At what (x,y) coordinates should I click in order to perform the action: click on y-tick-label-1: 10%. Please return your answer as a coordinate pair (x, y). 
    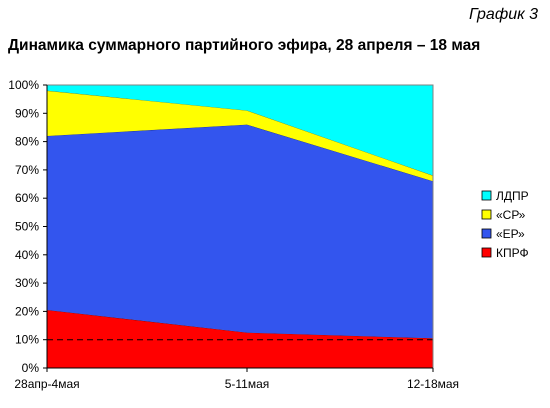
    Looking at the image, I should click on (27, 340).